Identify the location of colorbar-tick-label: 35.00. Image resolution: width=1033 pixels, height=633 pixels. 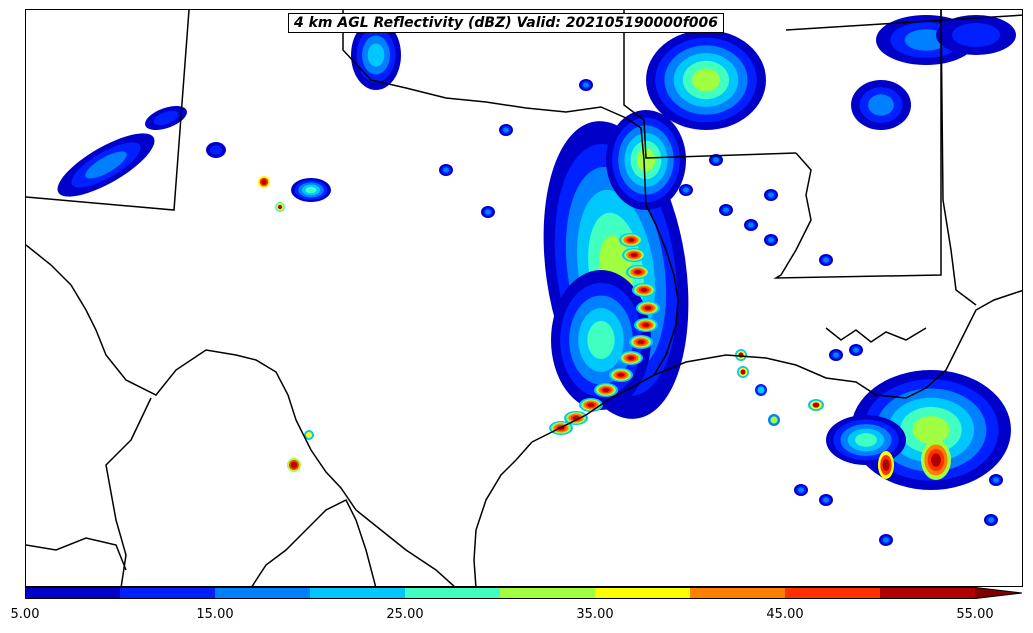
(595, 614).